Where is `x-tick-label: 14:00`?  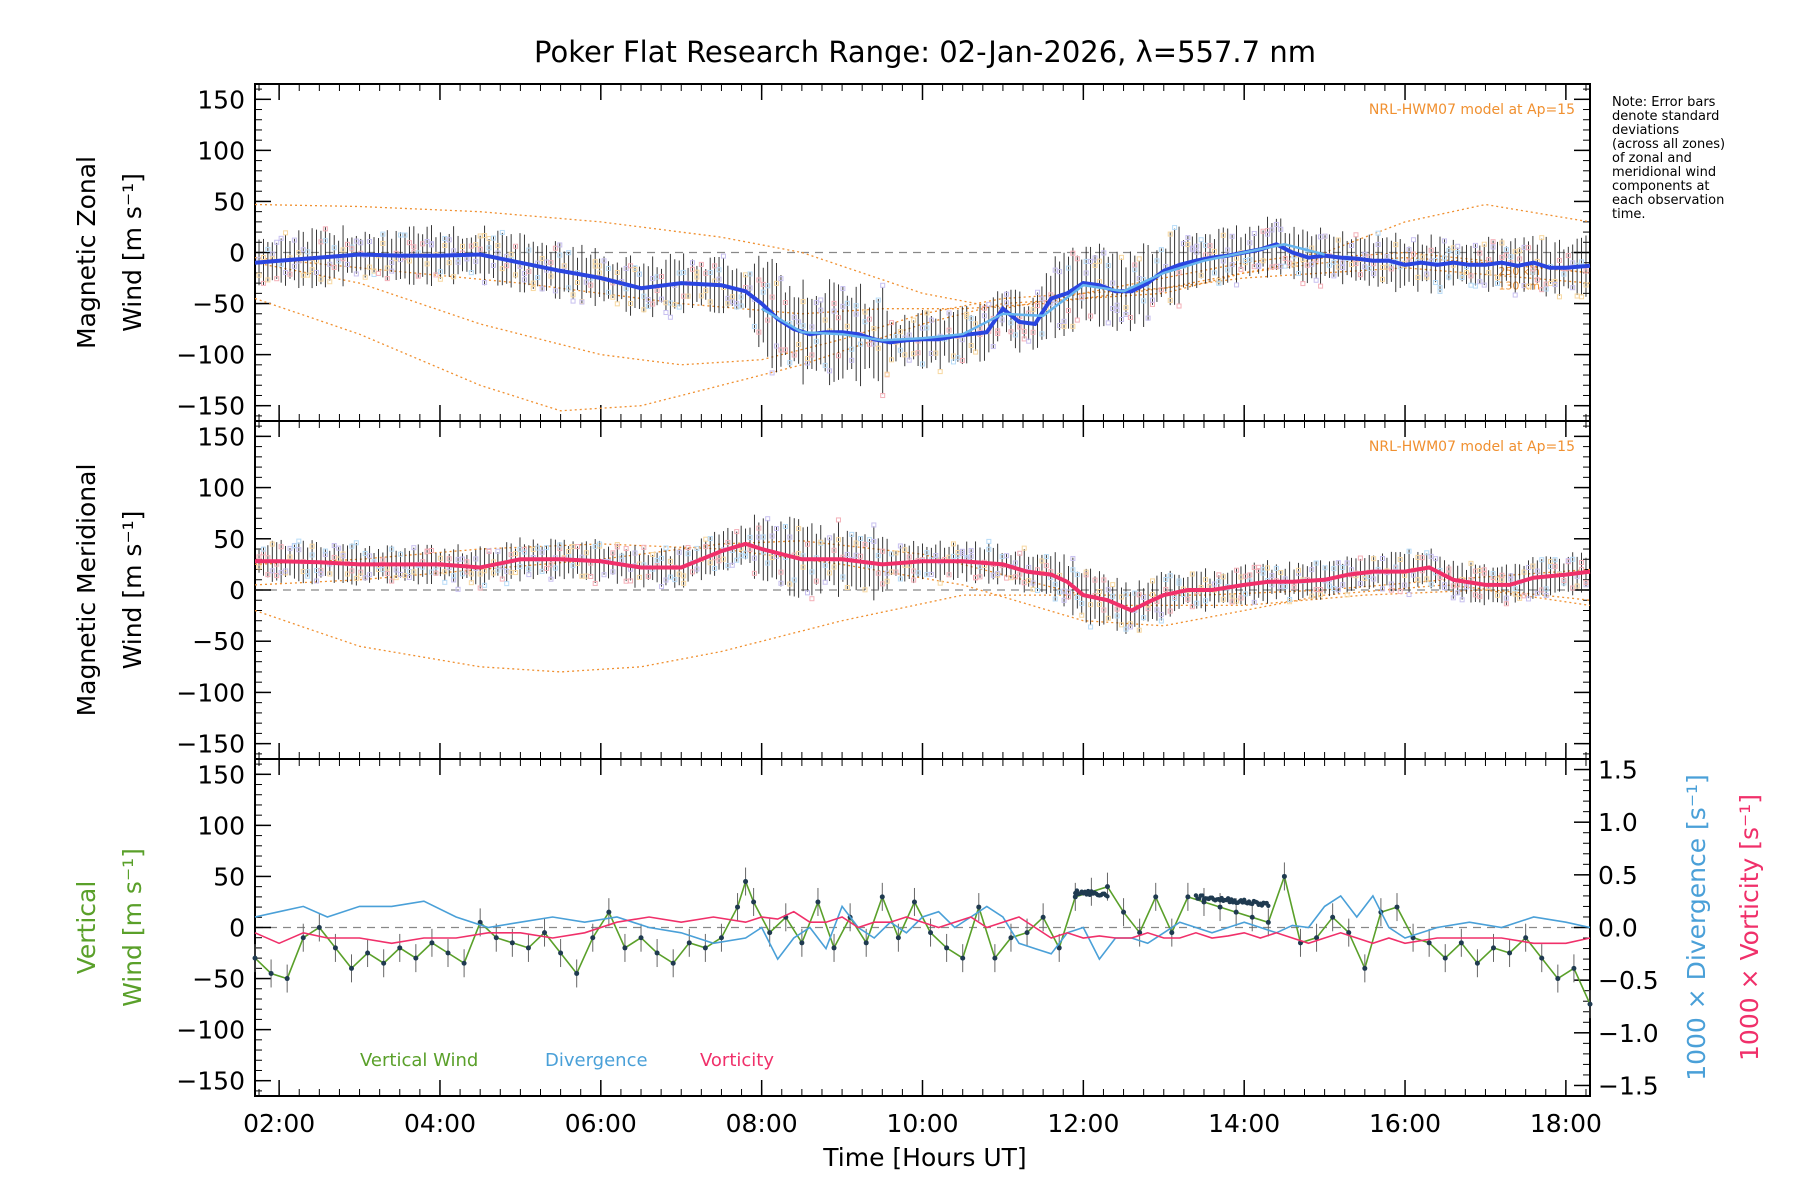
x-tick-label: 14:00 is located at coordinates (1244, 1123).